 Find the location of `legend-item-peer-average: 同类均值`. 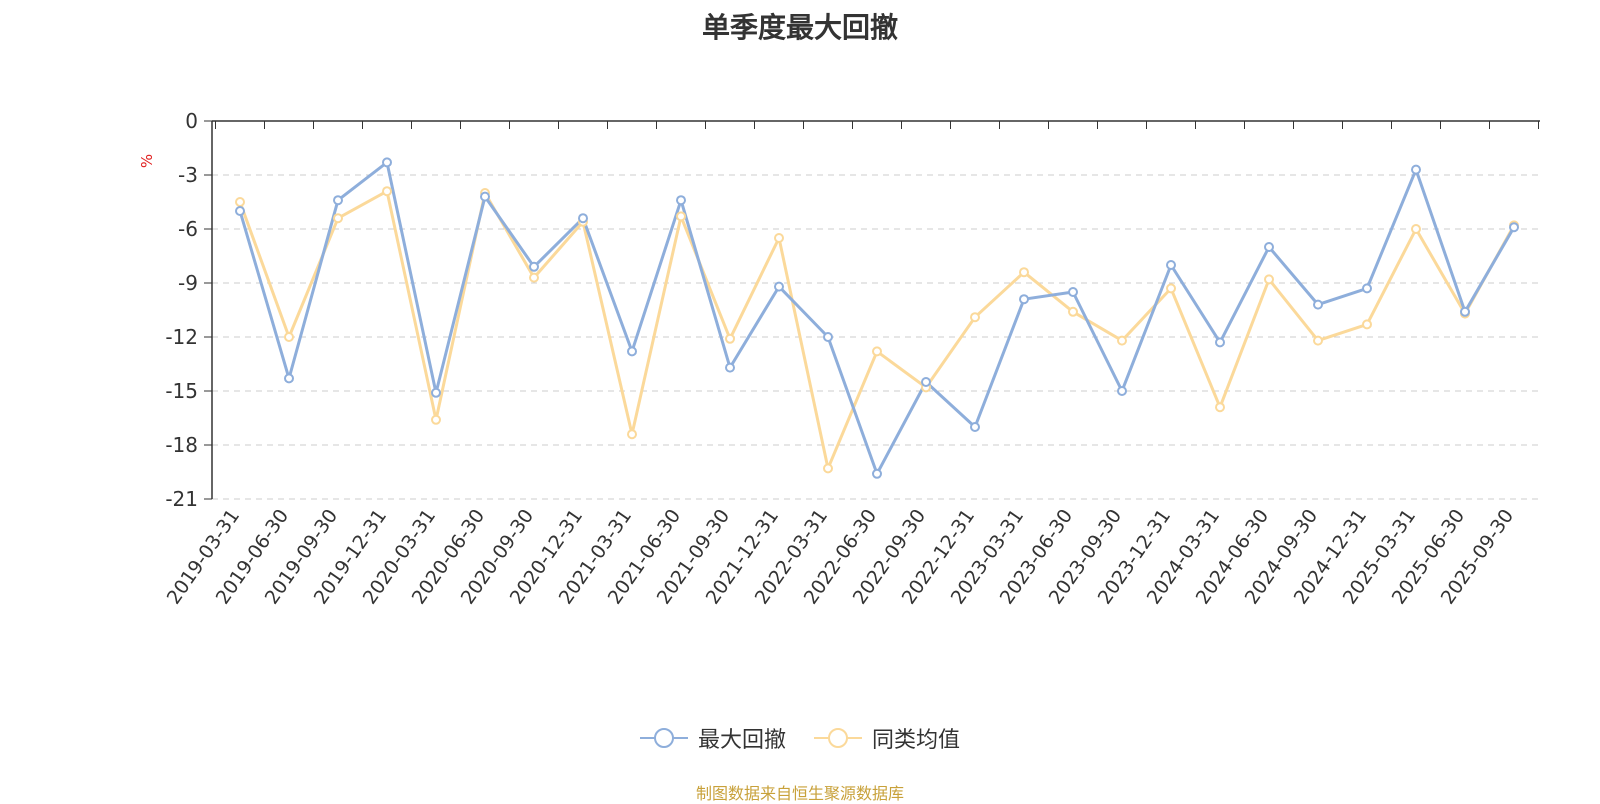

legend-item-peer-average: 同类均值 is located at coordinates (887, 738).